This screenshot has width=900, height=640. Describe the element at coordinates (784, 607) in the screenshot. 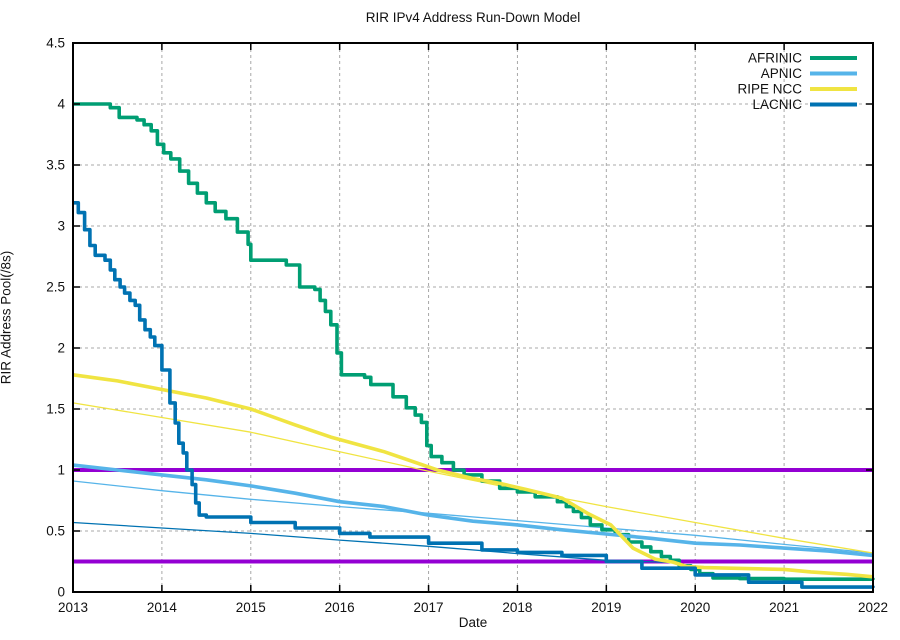

I see `x-tick-label: 2021` at that location.